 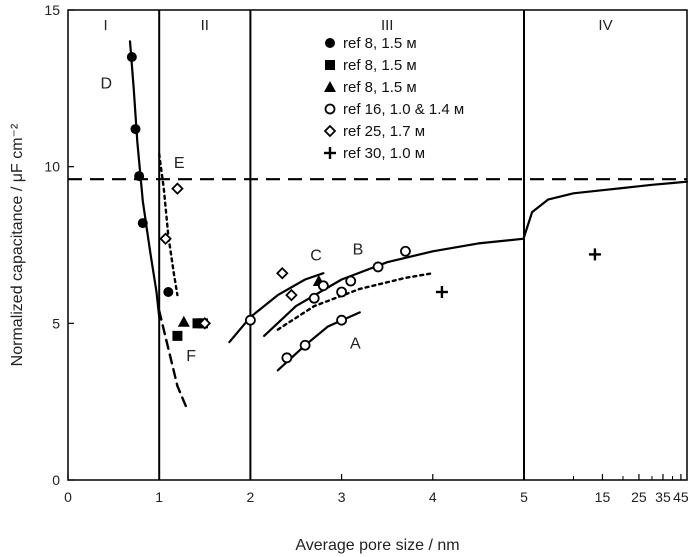 I want to click on y-tick-label: 15, so click(x=52, y=10).